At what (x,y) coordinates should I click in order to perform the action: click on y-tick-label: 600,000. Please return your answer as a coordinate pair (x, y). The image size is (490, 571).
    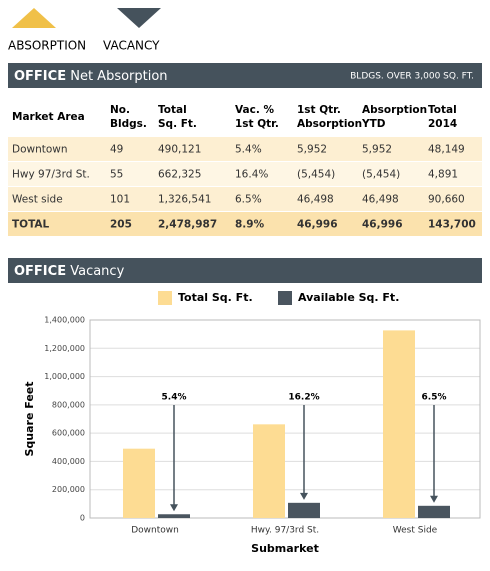
    Looking at the image, I should click on (68, 433).